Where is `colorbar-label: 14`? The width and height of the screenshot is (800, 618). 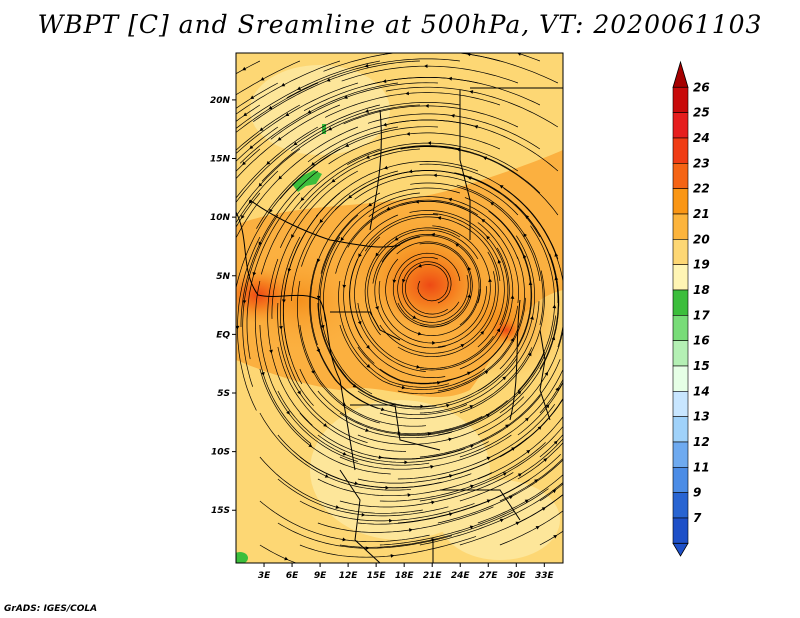
colorbar-label: 14 is located at coordinates (701, 391).